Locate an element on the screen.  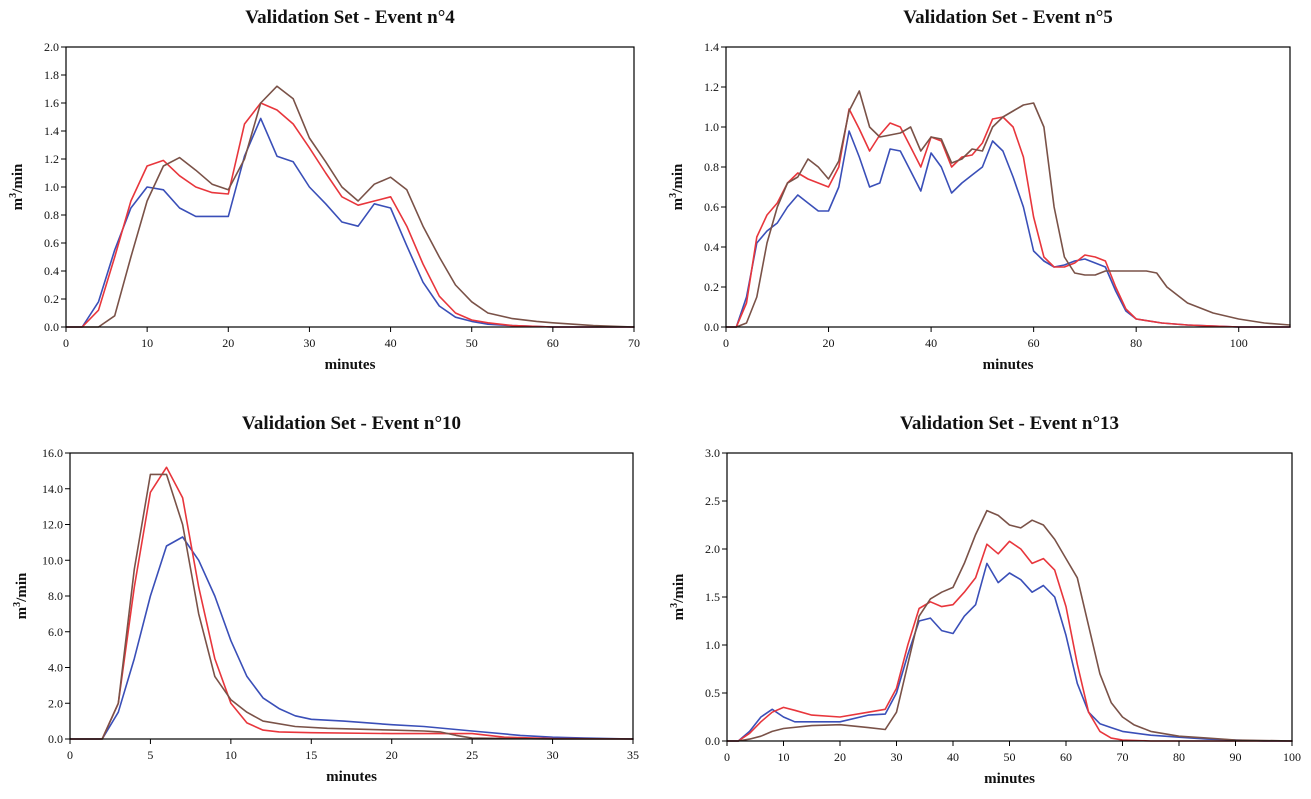
y-tick-label: 4.0 is located at coordinates (55, 668).